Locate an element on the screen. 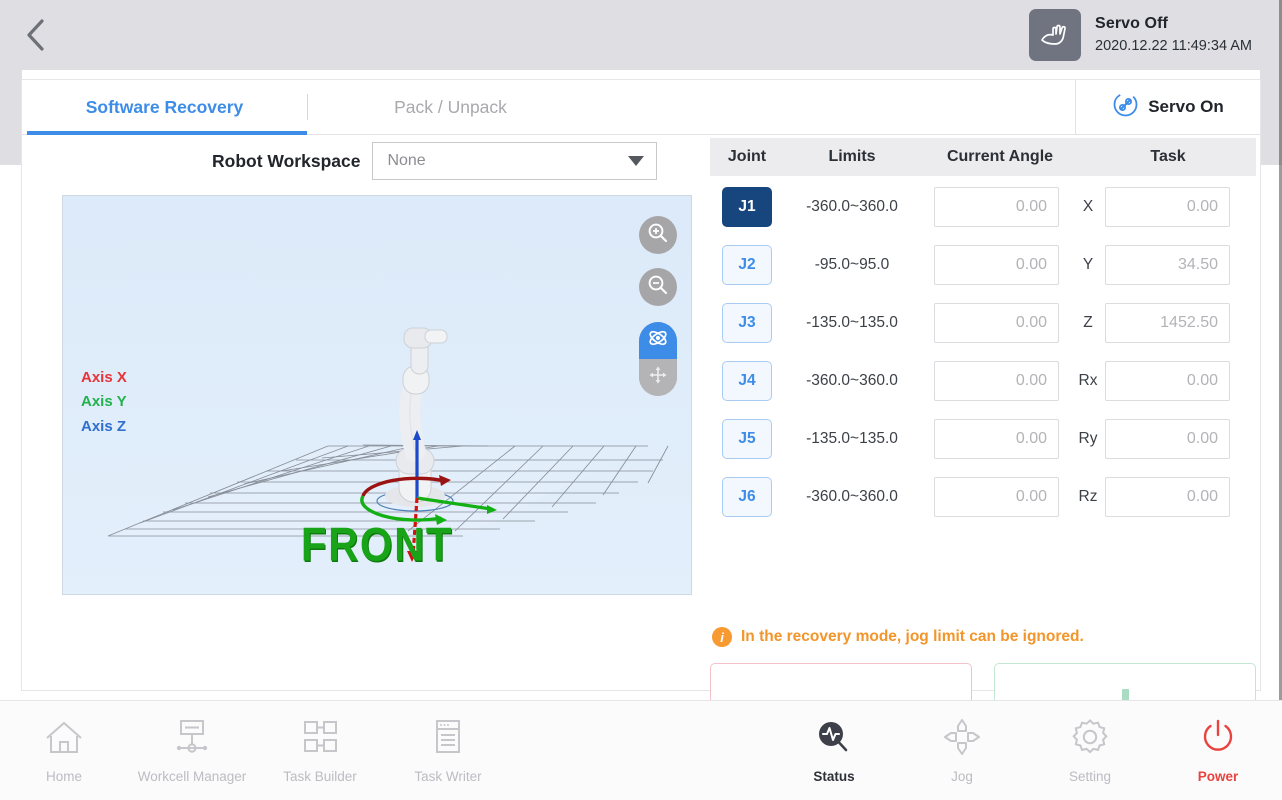 This screenshot has height=800, width=1282. status-icon is located at coordinates (834, 739).